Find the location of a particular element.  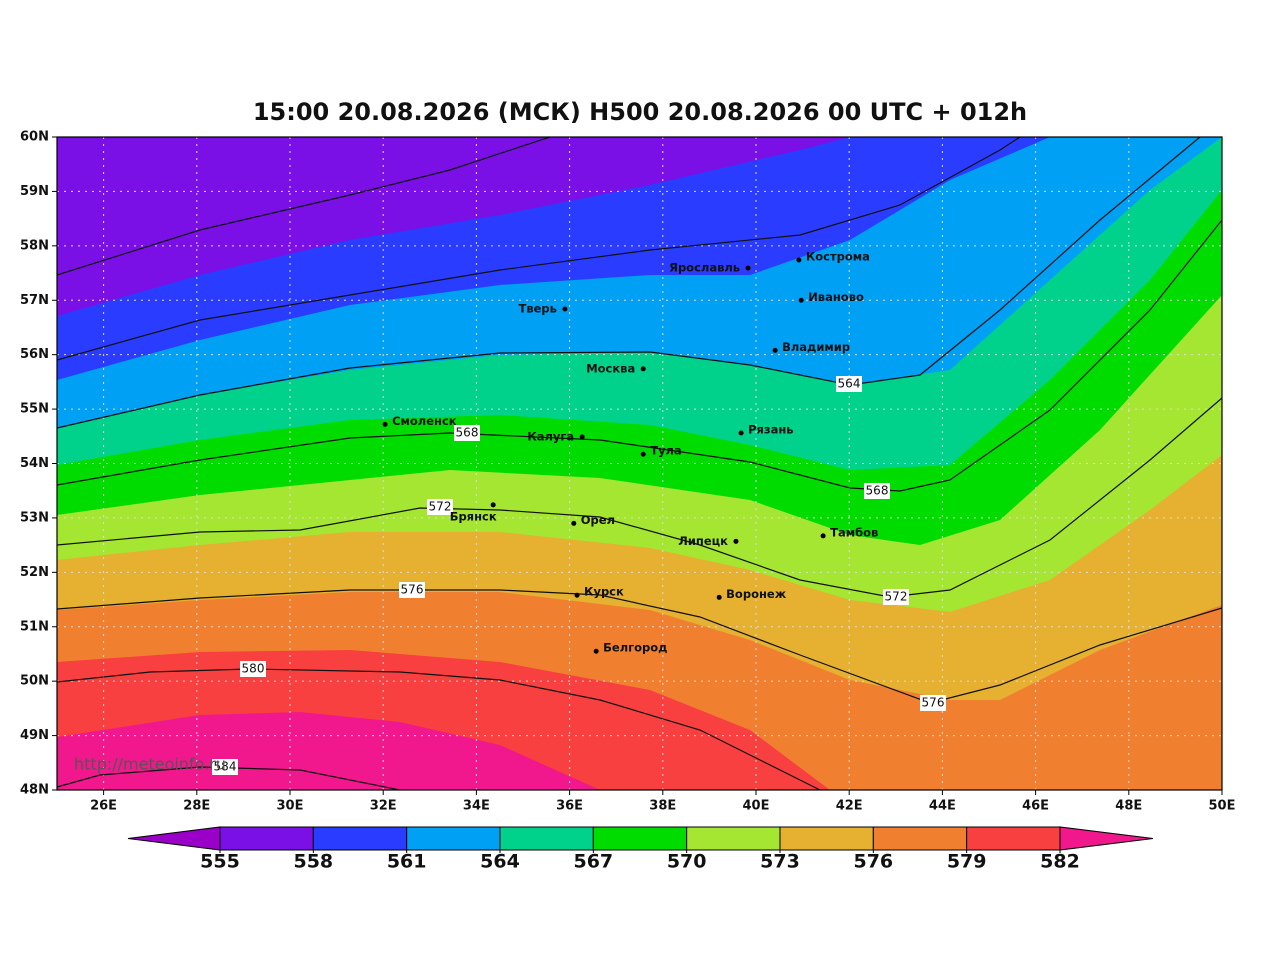

city-label: Калуга is located at coordinates (550, 436).